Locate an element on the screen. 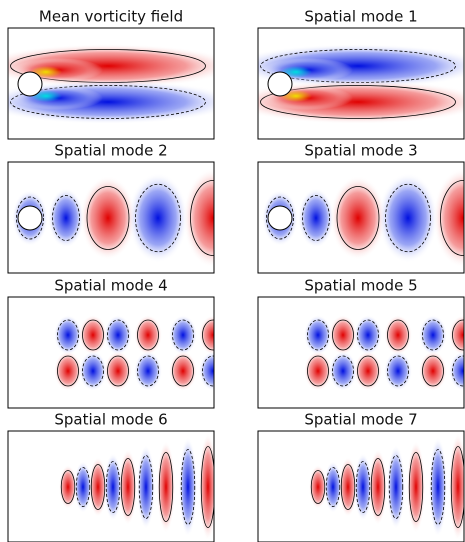 The height and width of the screenshot is (542, 465). panel-title: Spatial mode 7 is located at coordinates (360, 420).